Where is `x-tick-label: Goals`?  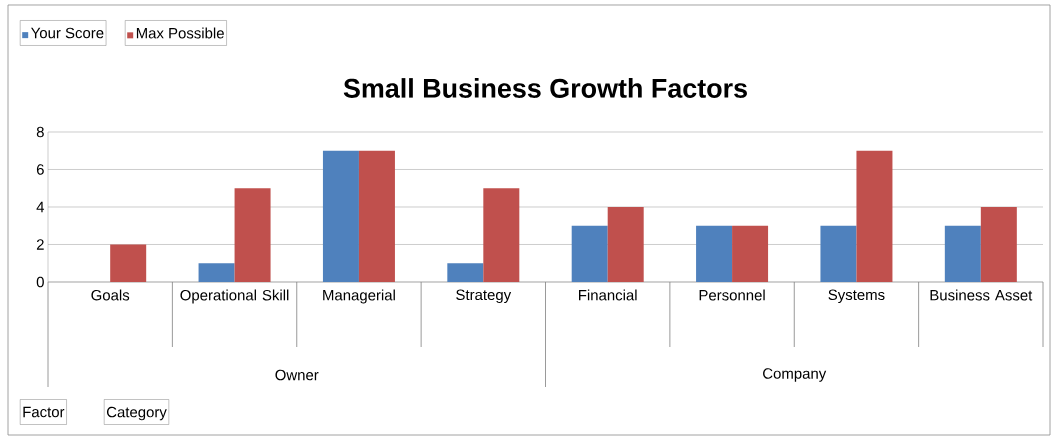 x-tick-label: Goals is located at coordinates (110, 295).